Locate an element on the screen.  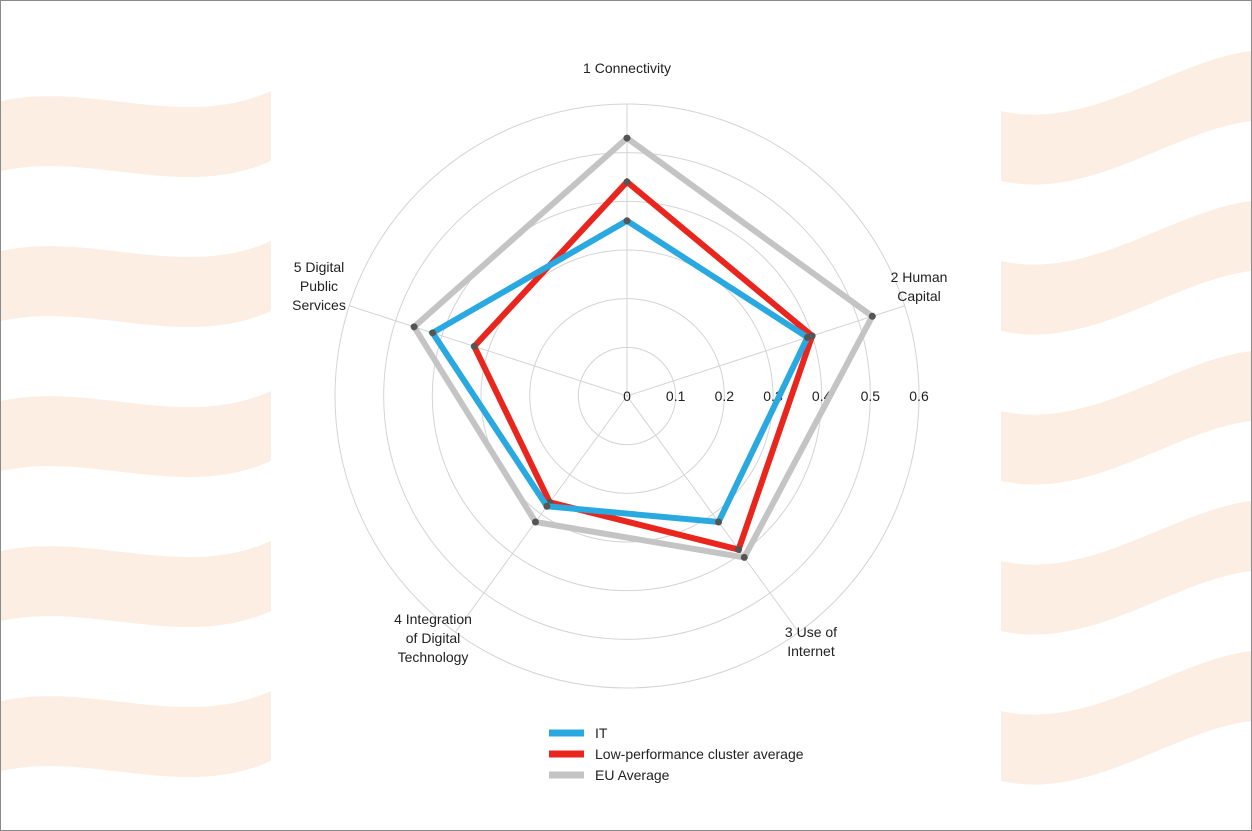
axis-label: 3 Use of Internet is located at coordinates (811, 641).